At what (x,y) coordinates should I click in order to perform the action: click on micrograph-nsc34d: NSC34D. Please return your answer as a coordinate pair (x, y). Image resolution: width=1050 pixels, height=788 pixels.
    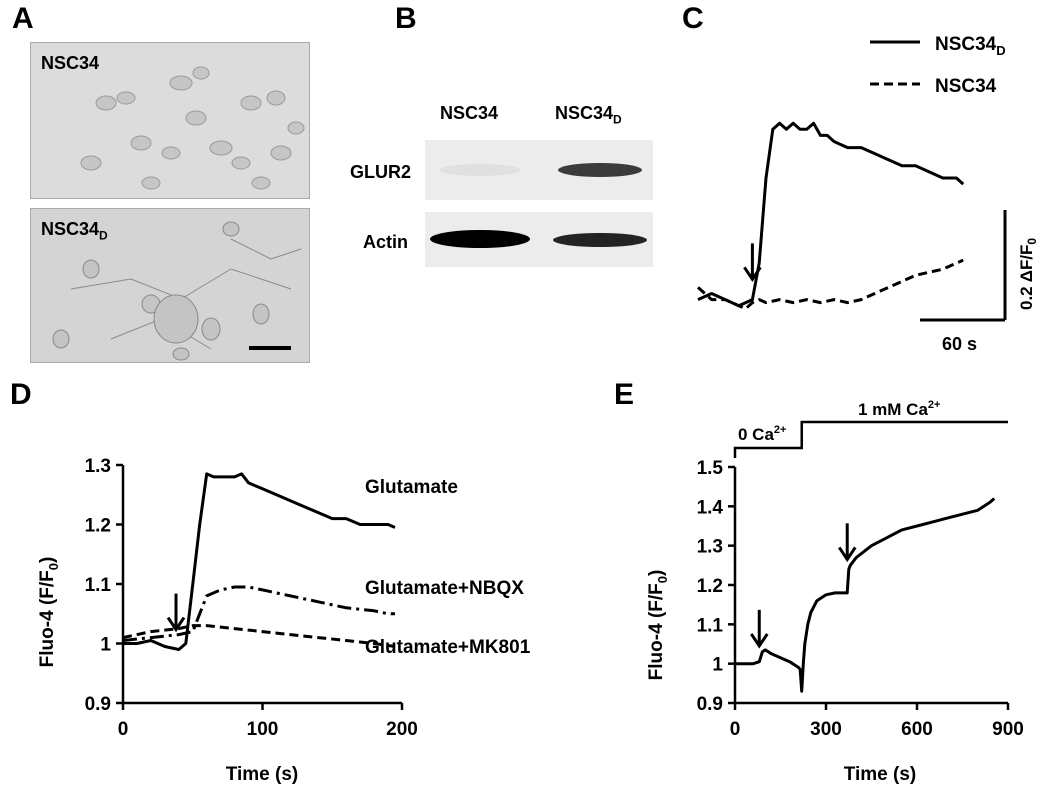
    Looking at the image, I should click on (170, 285).